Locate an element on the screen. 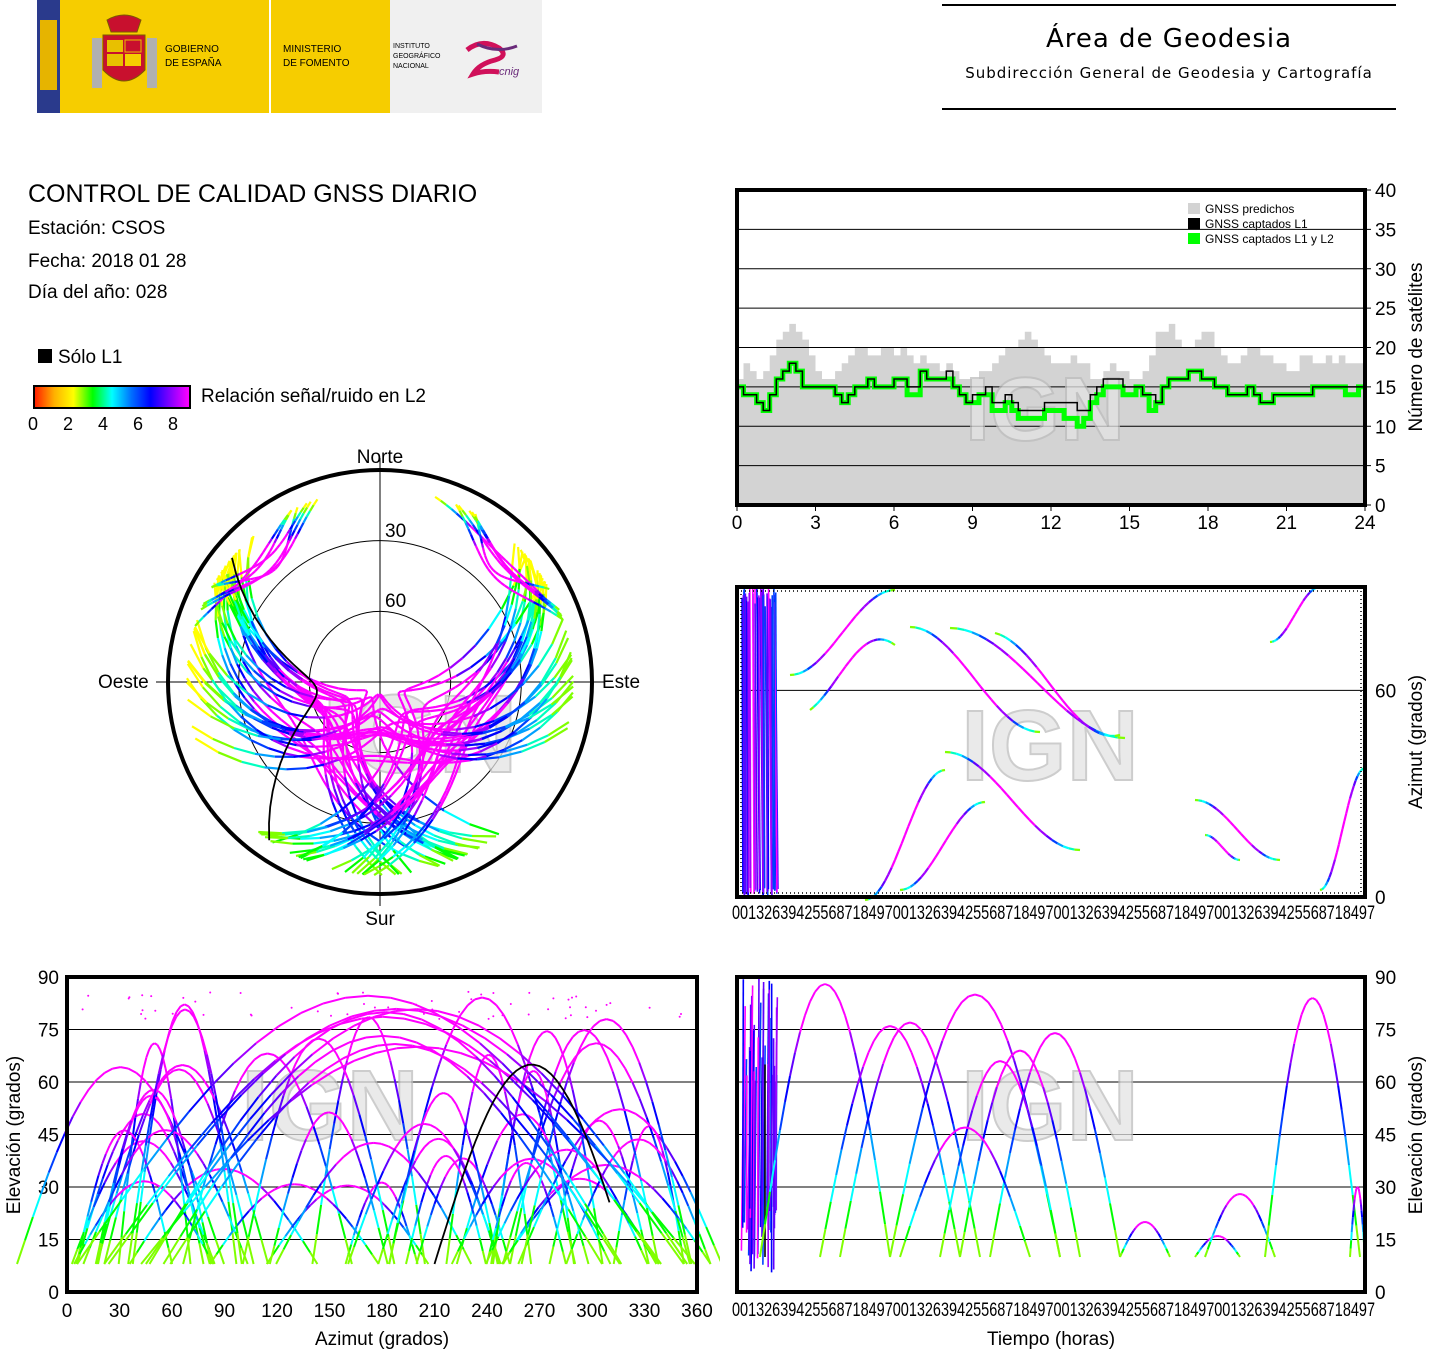 The height and width of the screenshot is (1350, 1433). elt-track-early is located at coordinates (743, 1103).